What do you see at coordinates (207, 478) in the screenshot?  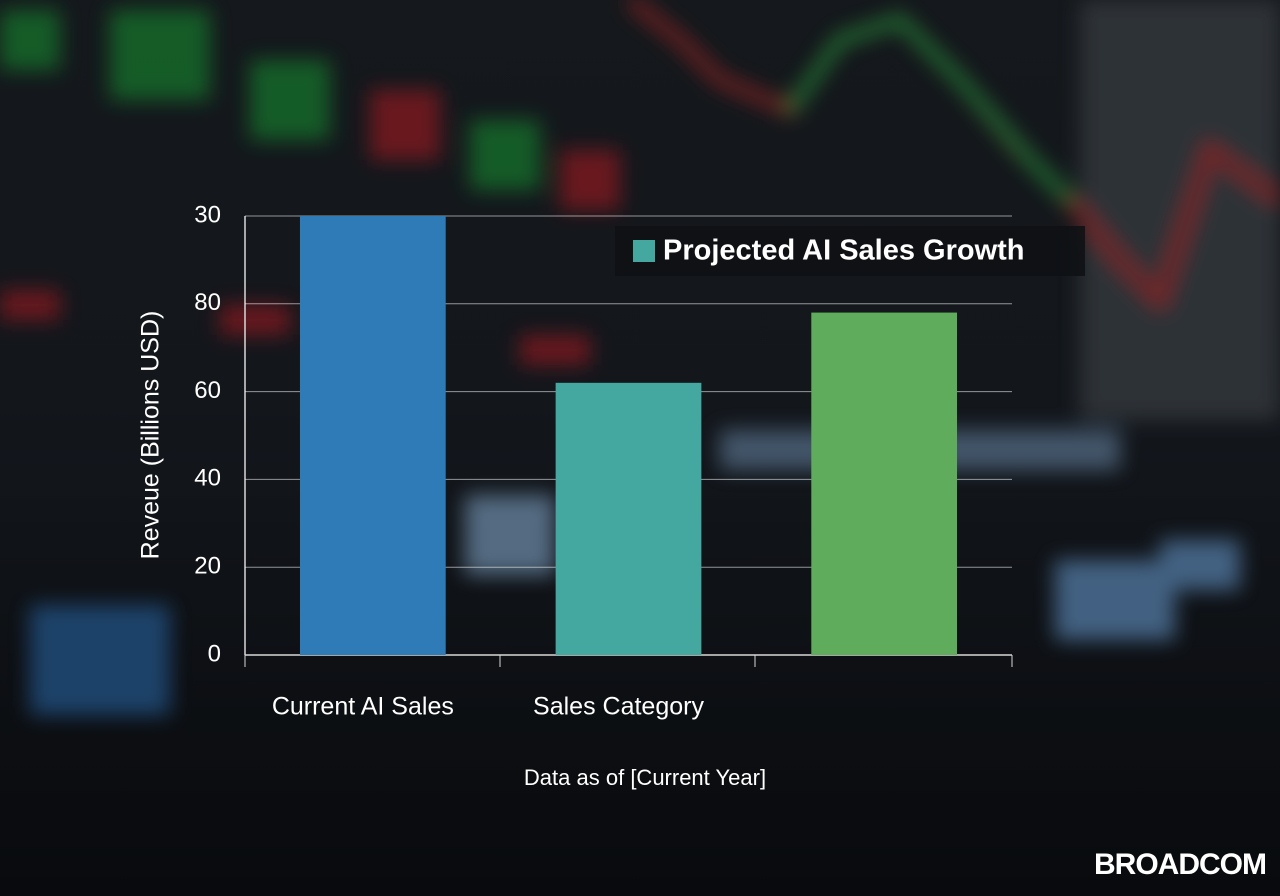 I see `y-tick-label: 40` at bounding box center [207, 478].